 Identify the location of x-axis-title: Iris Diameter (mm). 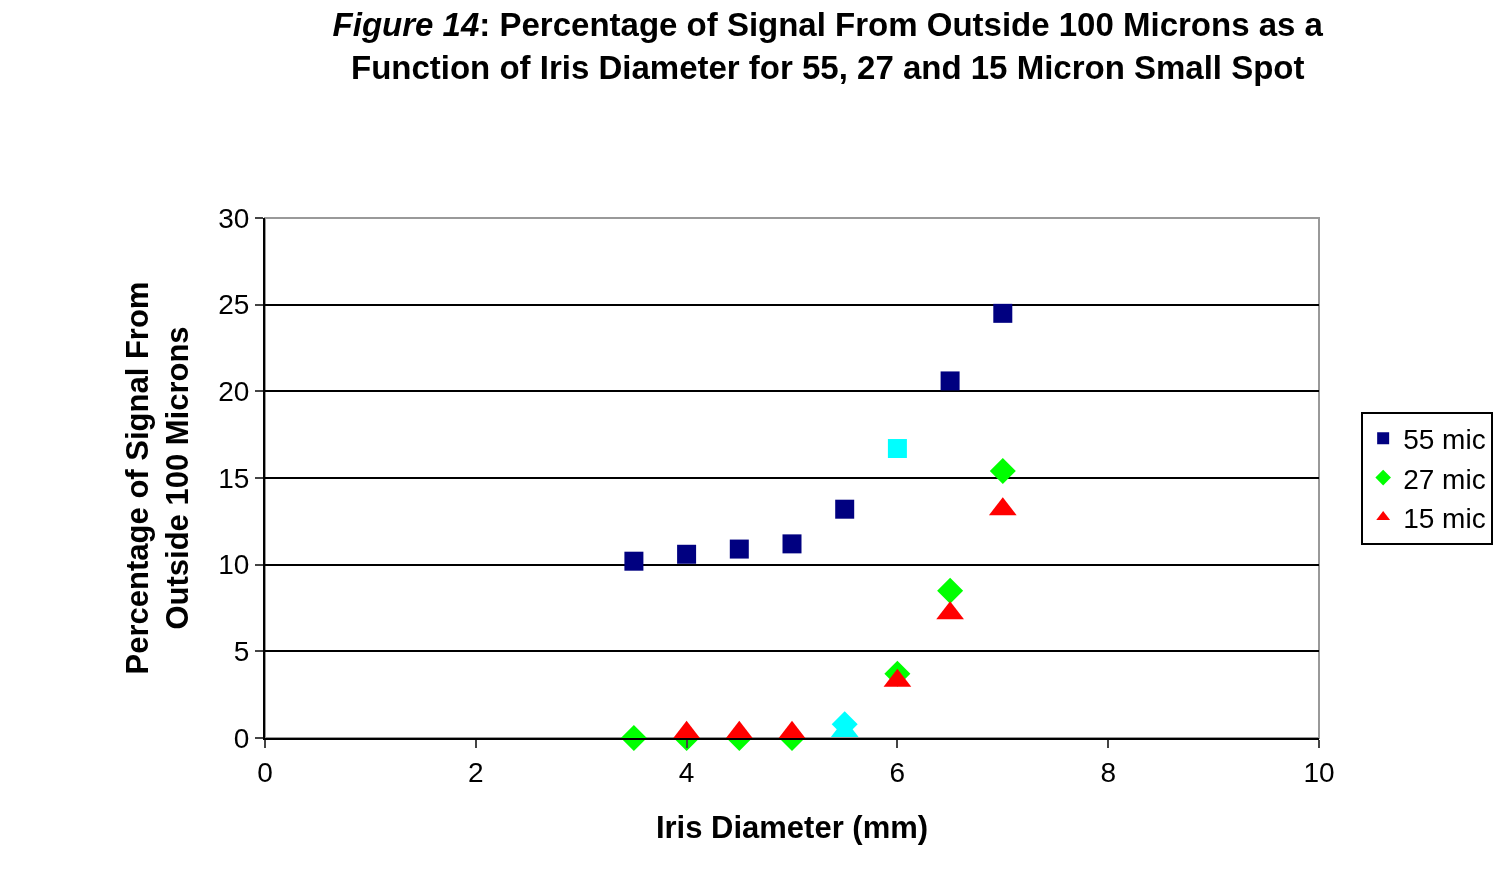
(792, 828).